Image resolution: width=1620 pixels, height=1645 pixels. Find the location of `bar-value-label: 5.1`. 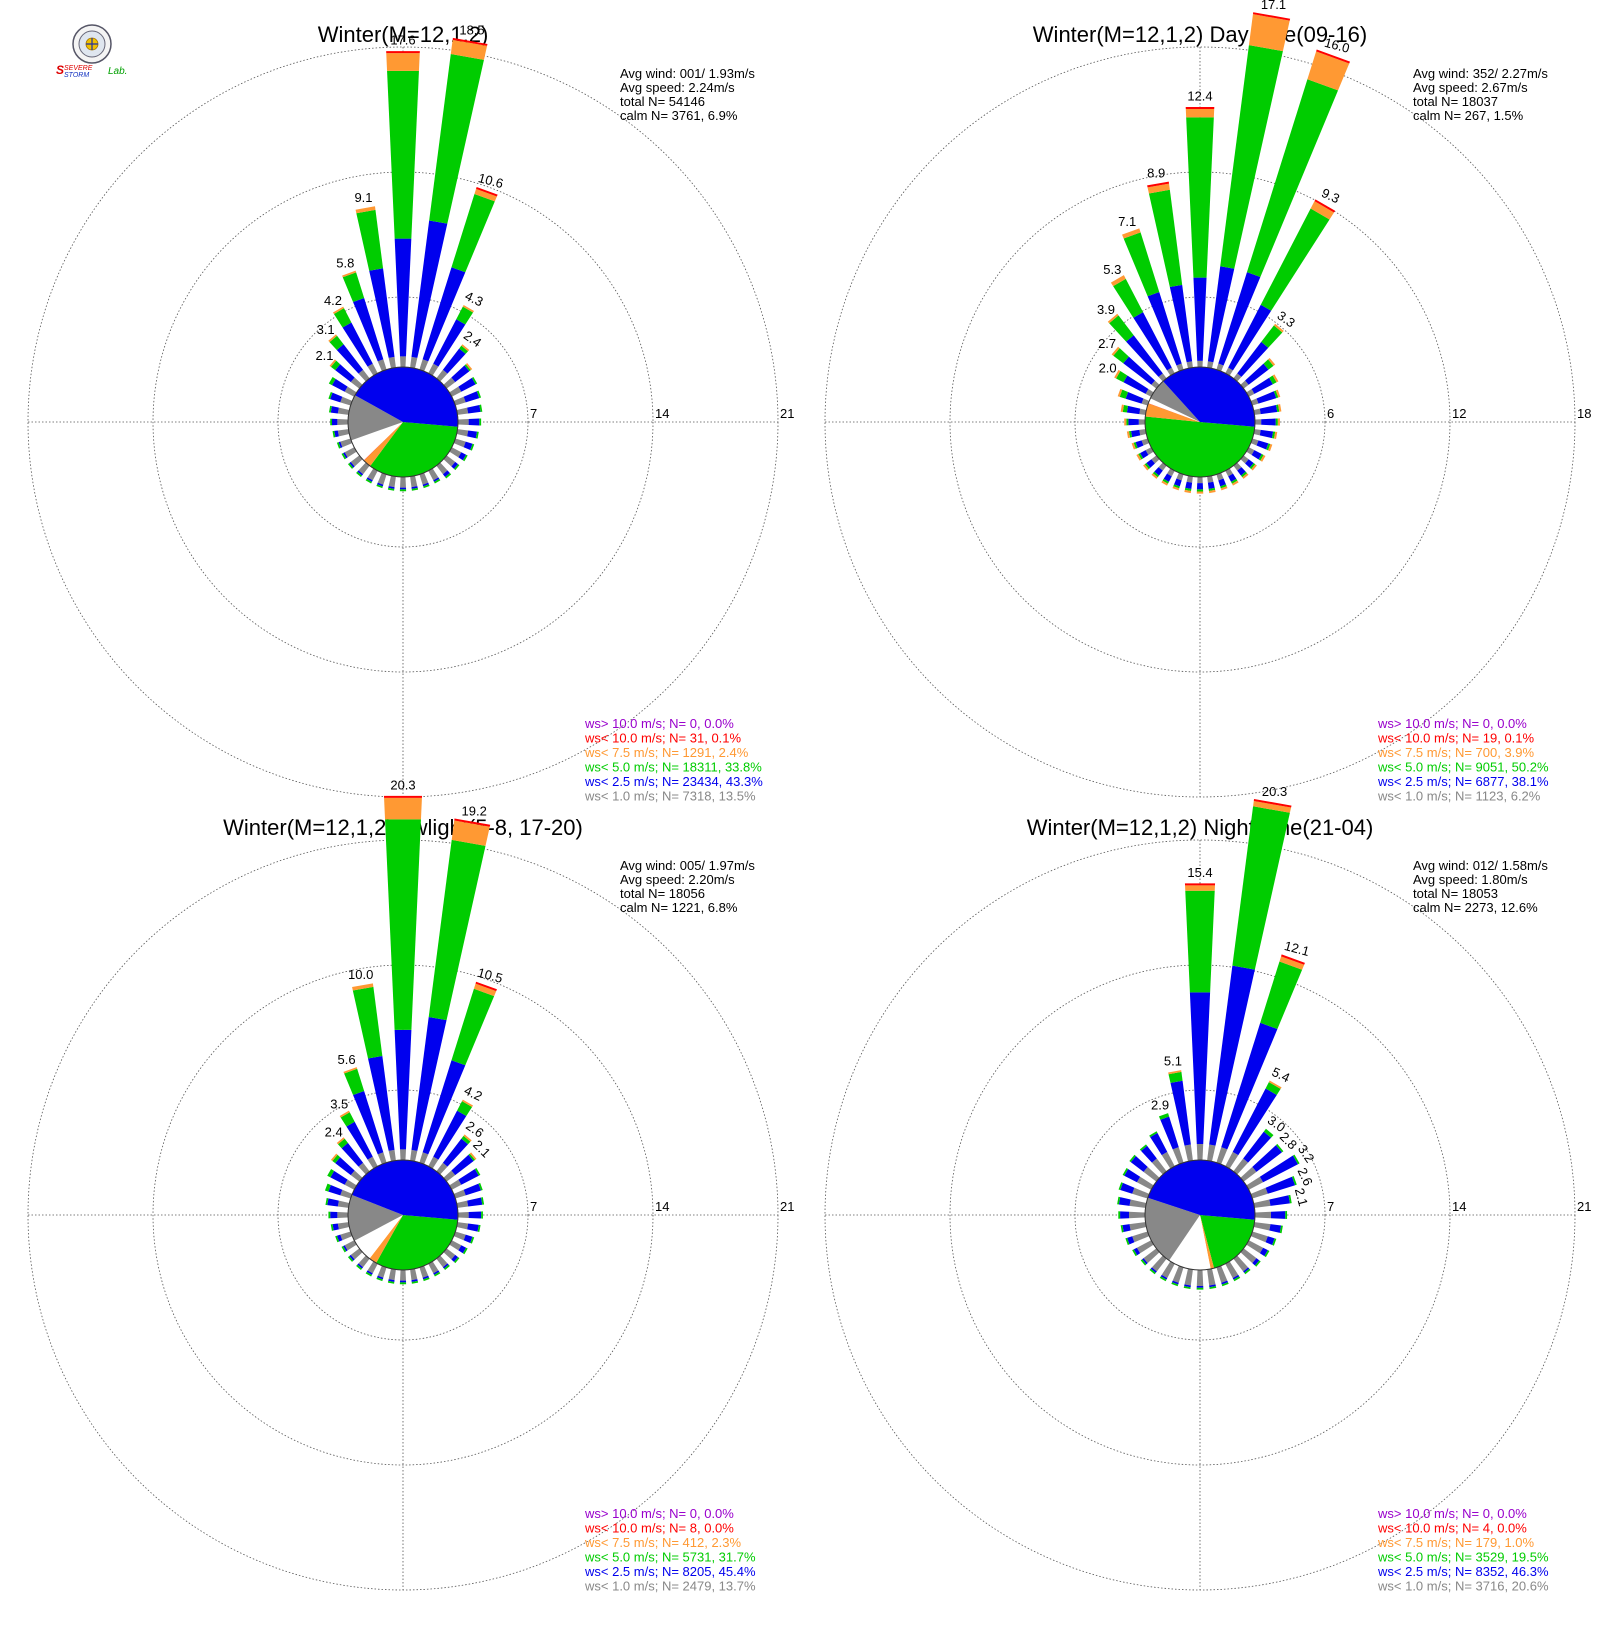

bar-value-label: 5.1 is located at coordinates (1173, 1060).